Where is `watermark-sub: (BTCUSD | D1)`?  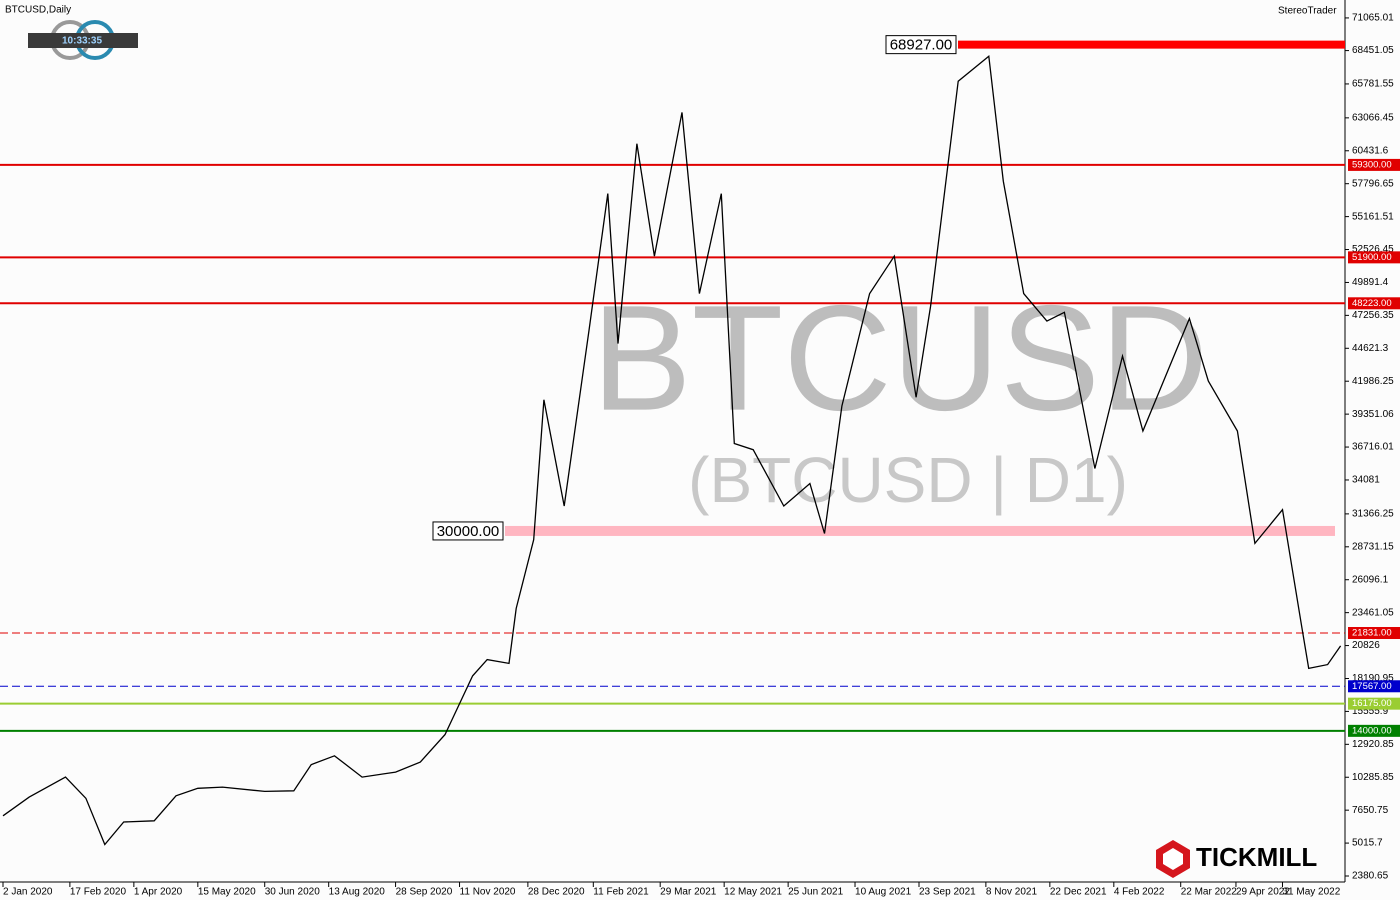 watermark-sub: (BTCUSD | D1) is located at coordinates (908, 480).